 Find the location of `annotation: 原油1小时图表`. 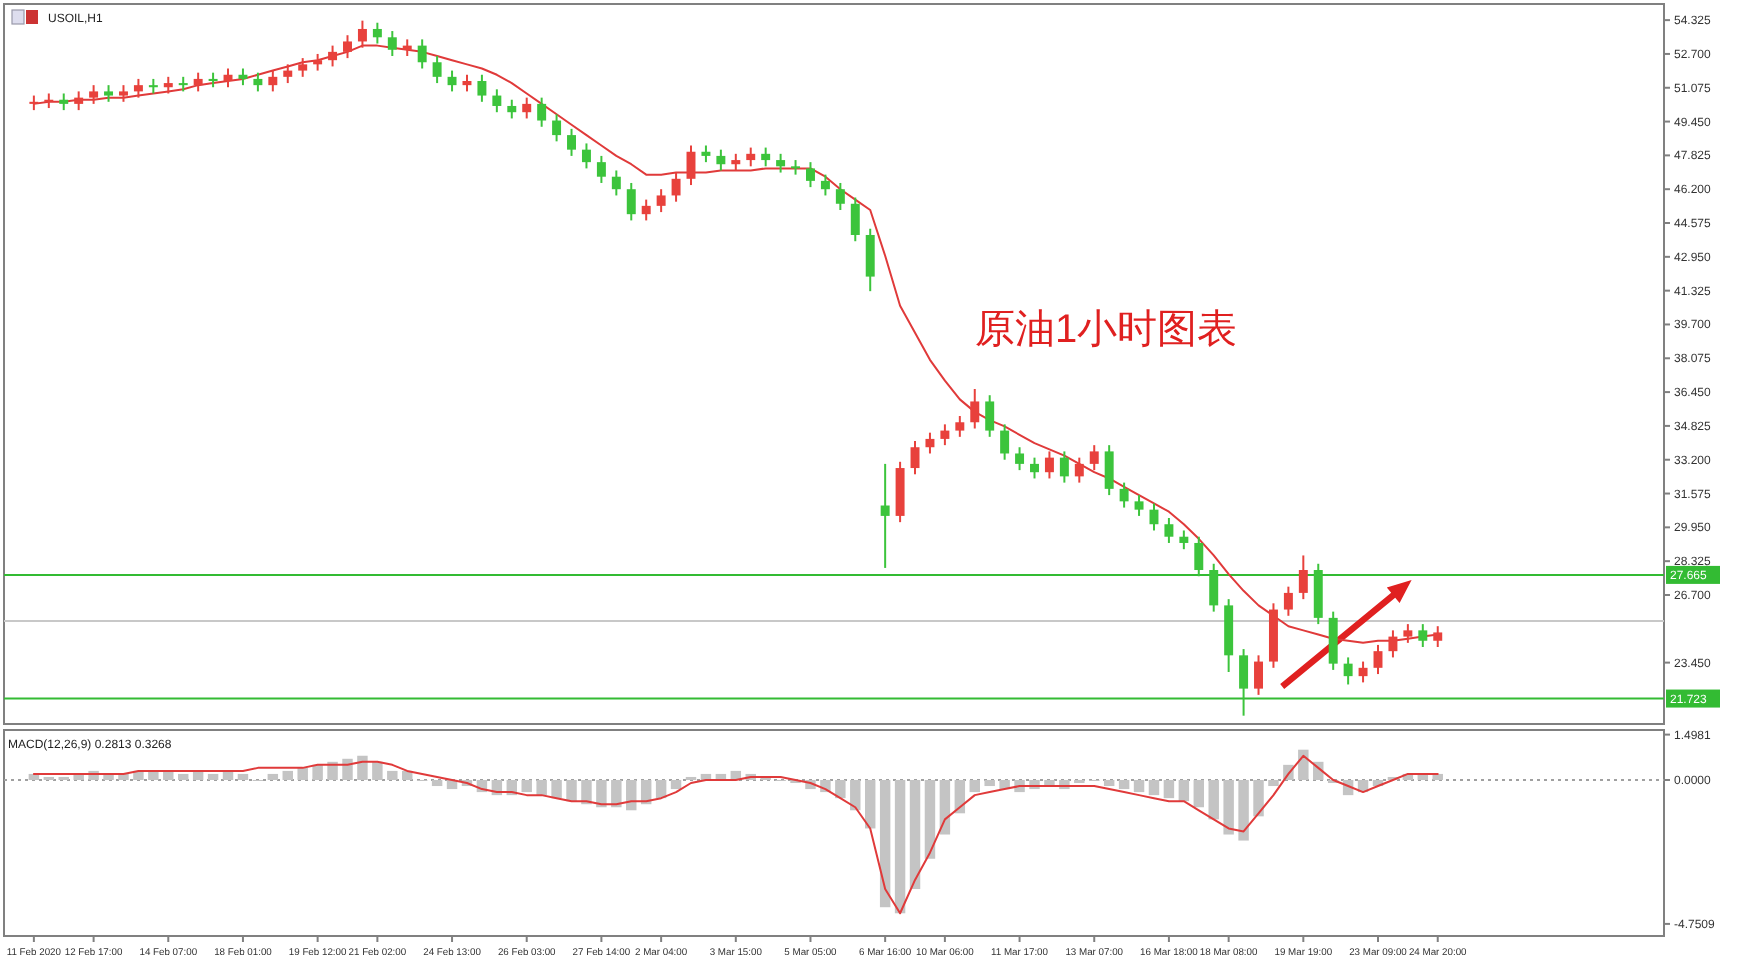

annotation: 原油1小时图表 is located at coordinates (1106, 330).